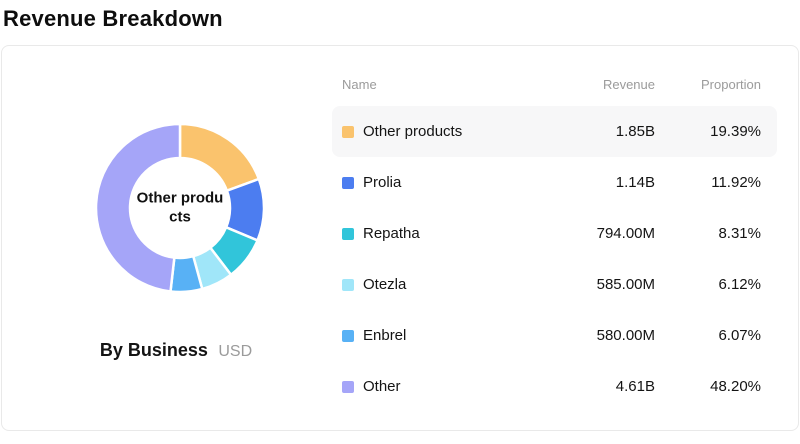  What do you see at coordinates (554, 182) in the screenshot?
I see `table-row: Prolia 1.14B 11.92%` at bounding box center [554, 182].